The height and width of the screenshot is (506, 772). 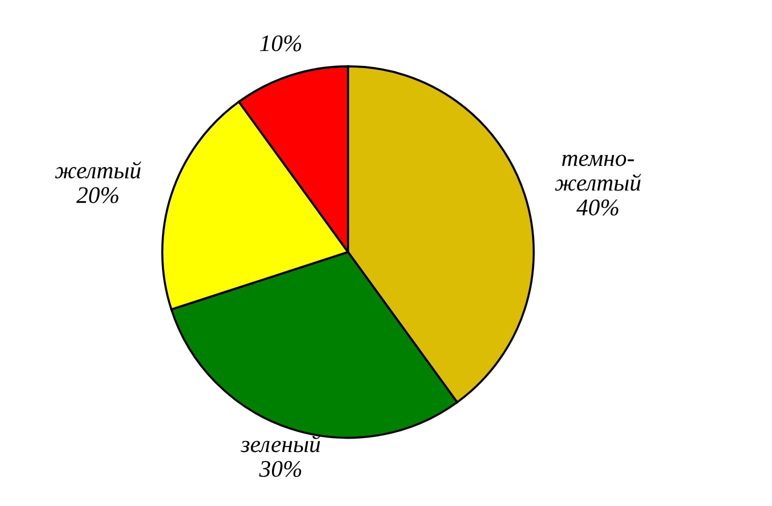 I want to click on slice-label: желтый, so click(x=98, y=169).